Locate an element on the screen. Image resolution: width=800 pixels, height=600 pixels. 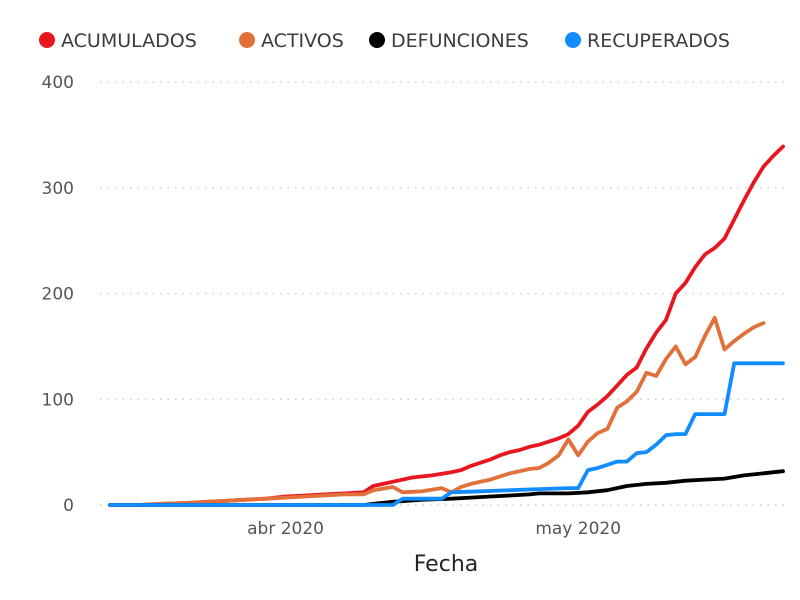
y-tick-label: 200 is located at coordinates (58, 295).